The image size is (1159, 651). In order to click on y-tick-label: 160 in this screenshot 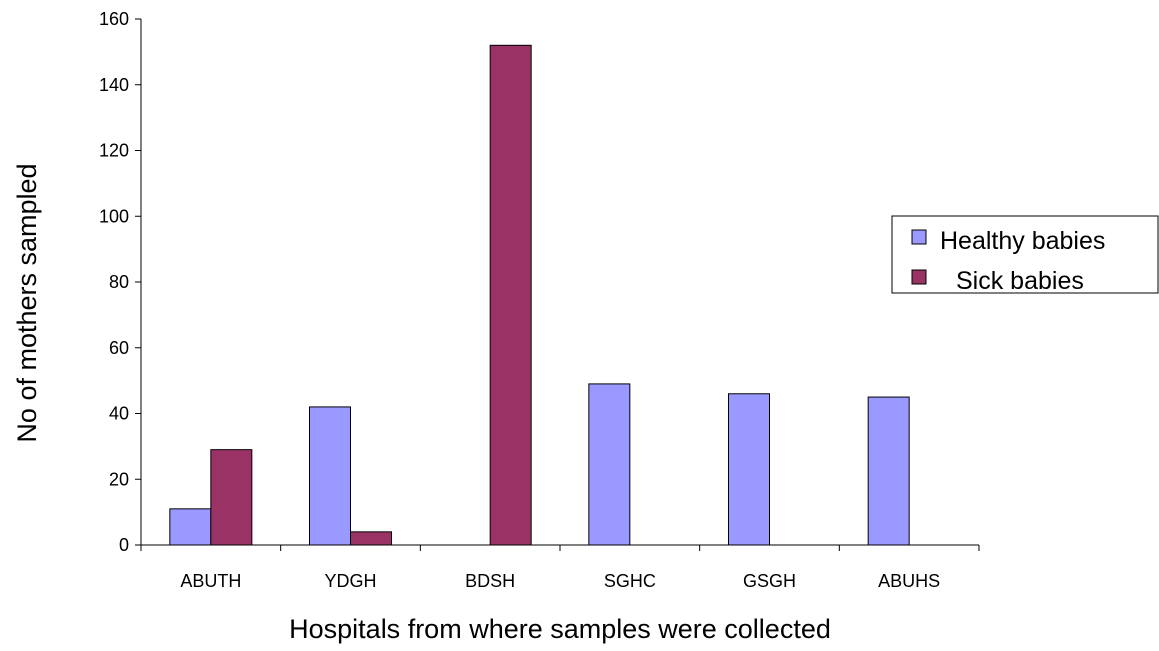, I will do `click(114, 19)`.